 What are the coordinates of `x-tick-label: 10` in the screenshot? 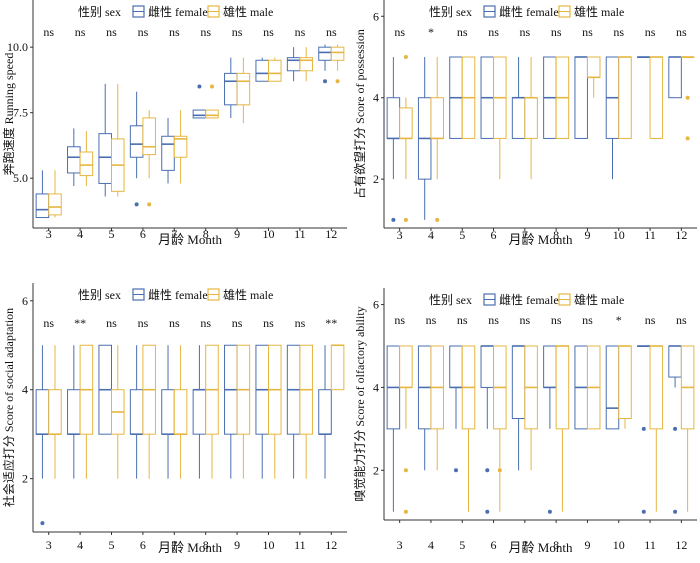 It's located at (269, 545).